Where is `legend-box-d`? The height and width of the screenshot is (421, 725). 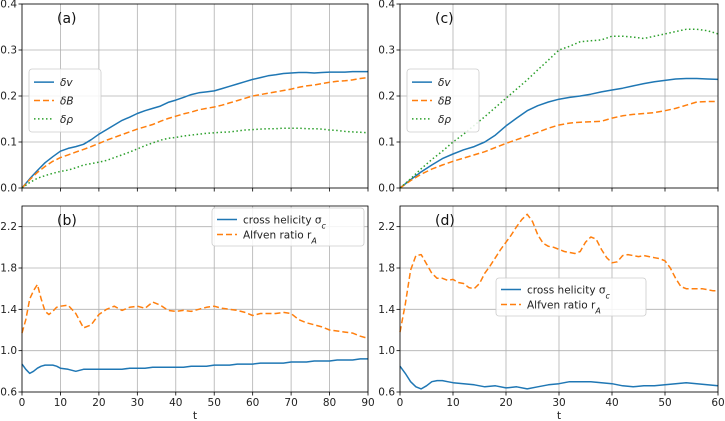 legend-box-d is located at coordinates (571, 297).